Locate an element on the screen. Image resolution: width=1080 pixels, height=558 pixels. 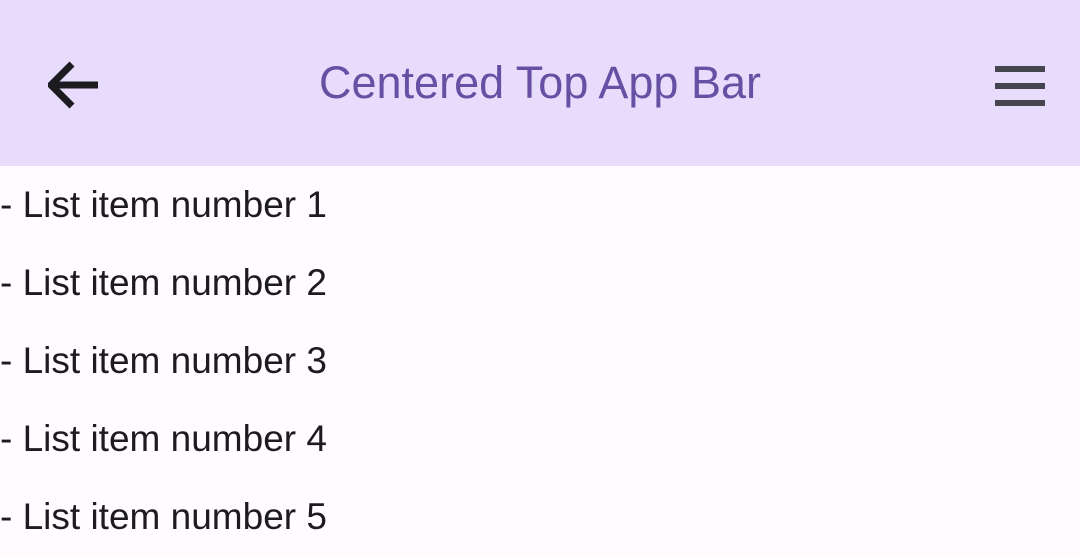
hamburger-menu-icon is located at coordinates (1020, 86).